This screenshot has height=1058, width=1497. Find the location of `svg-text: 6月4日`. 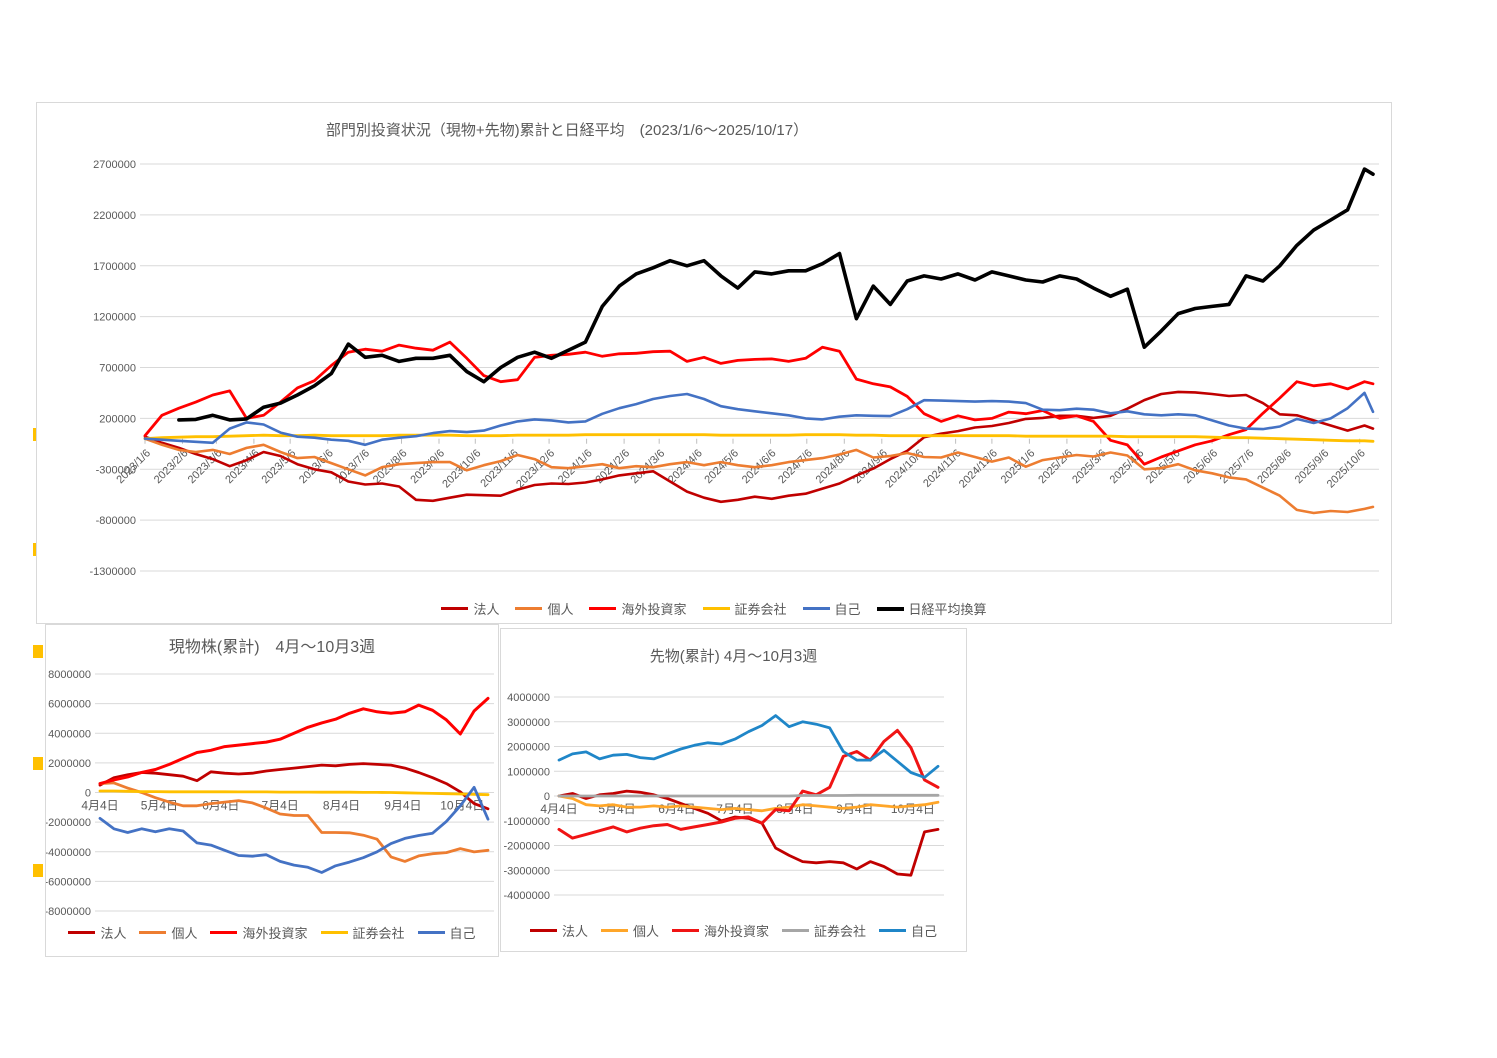

svg-text: 6月4日 is located at coordinates (676, 809).